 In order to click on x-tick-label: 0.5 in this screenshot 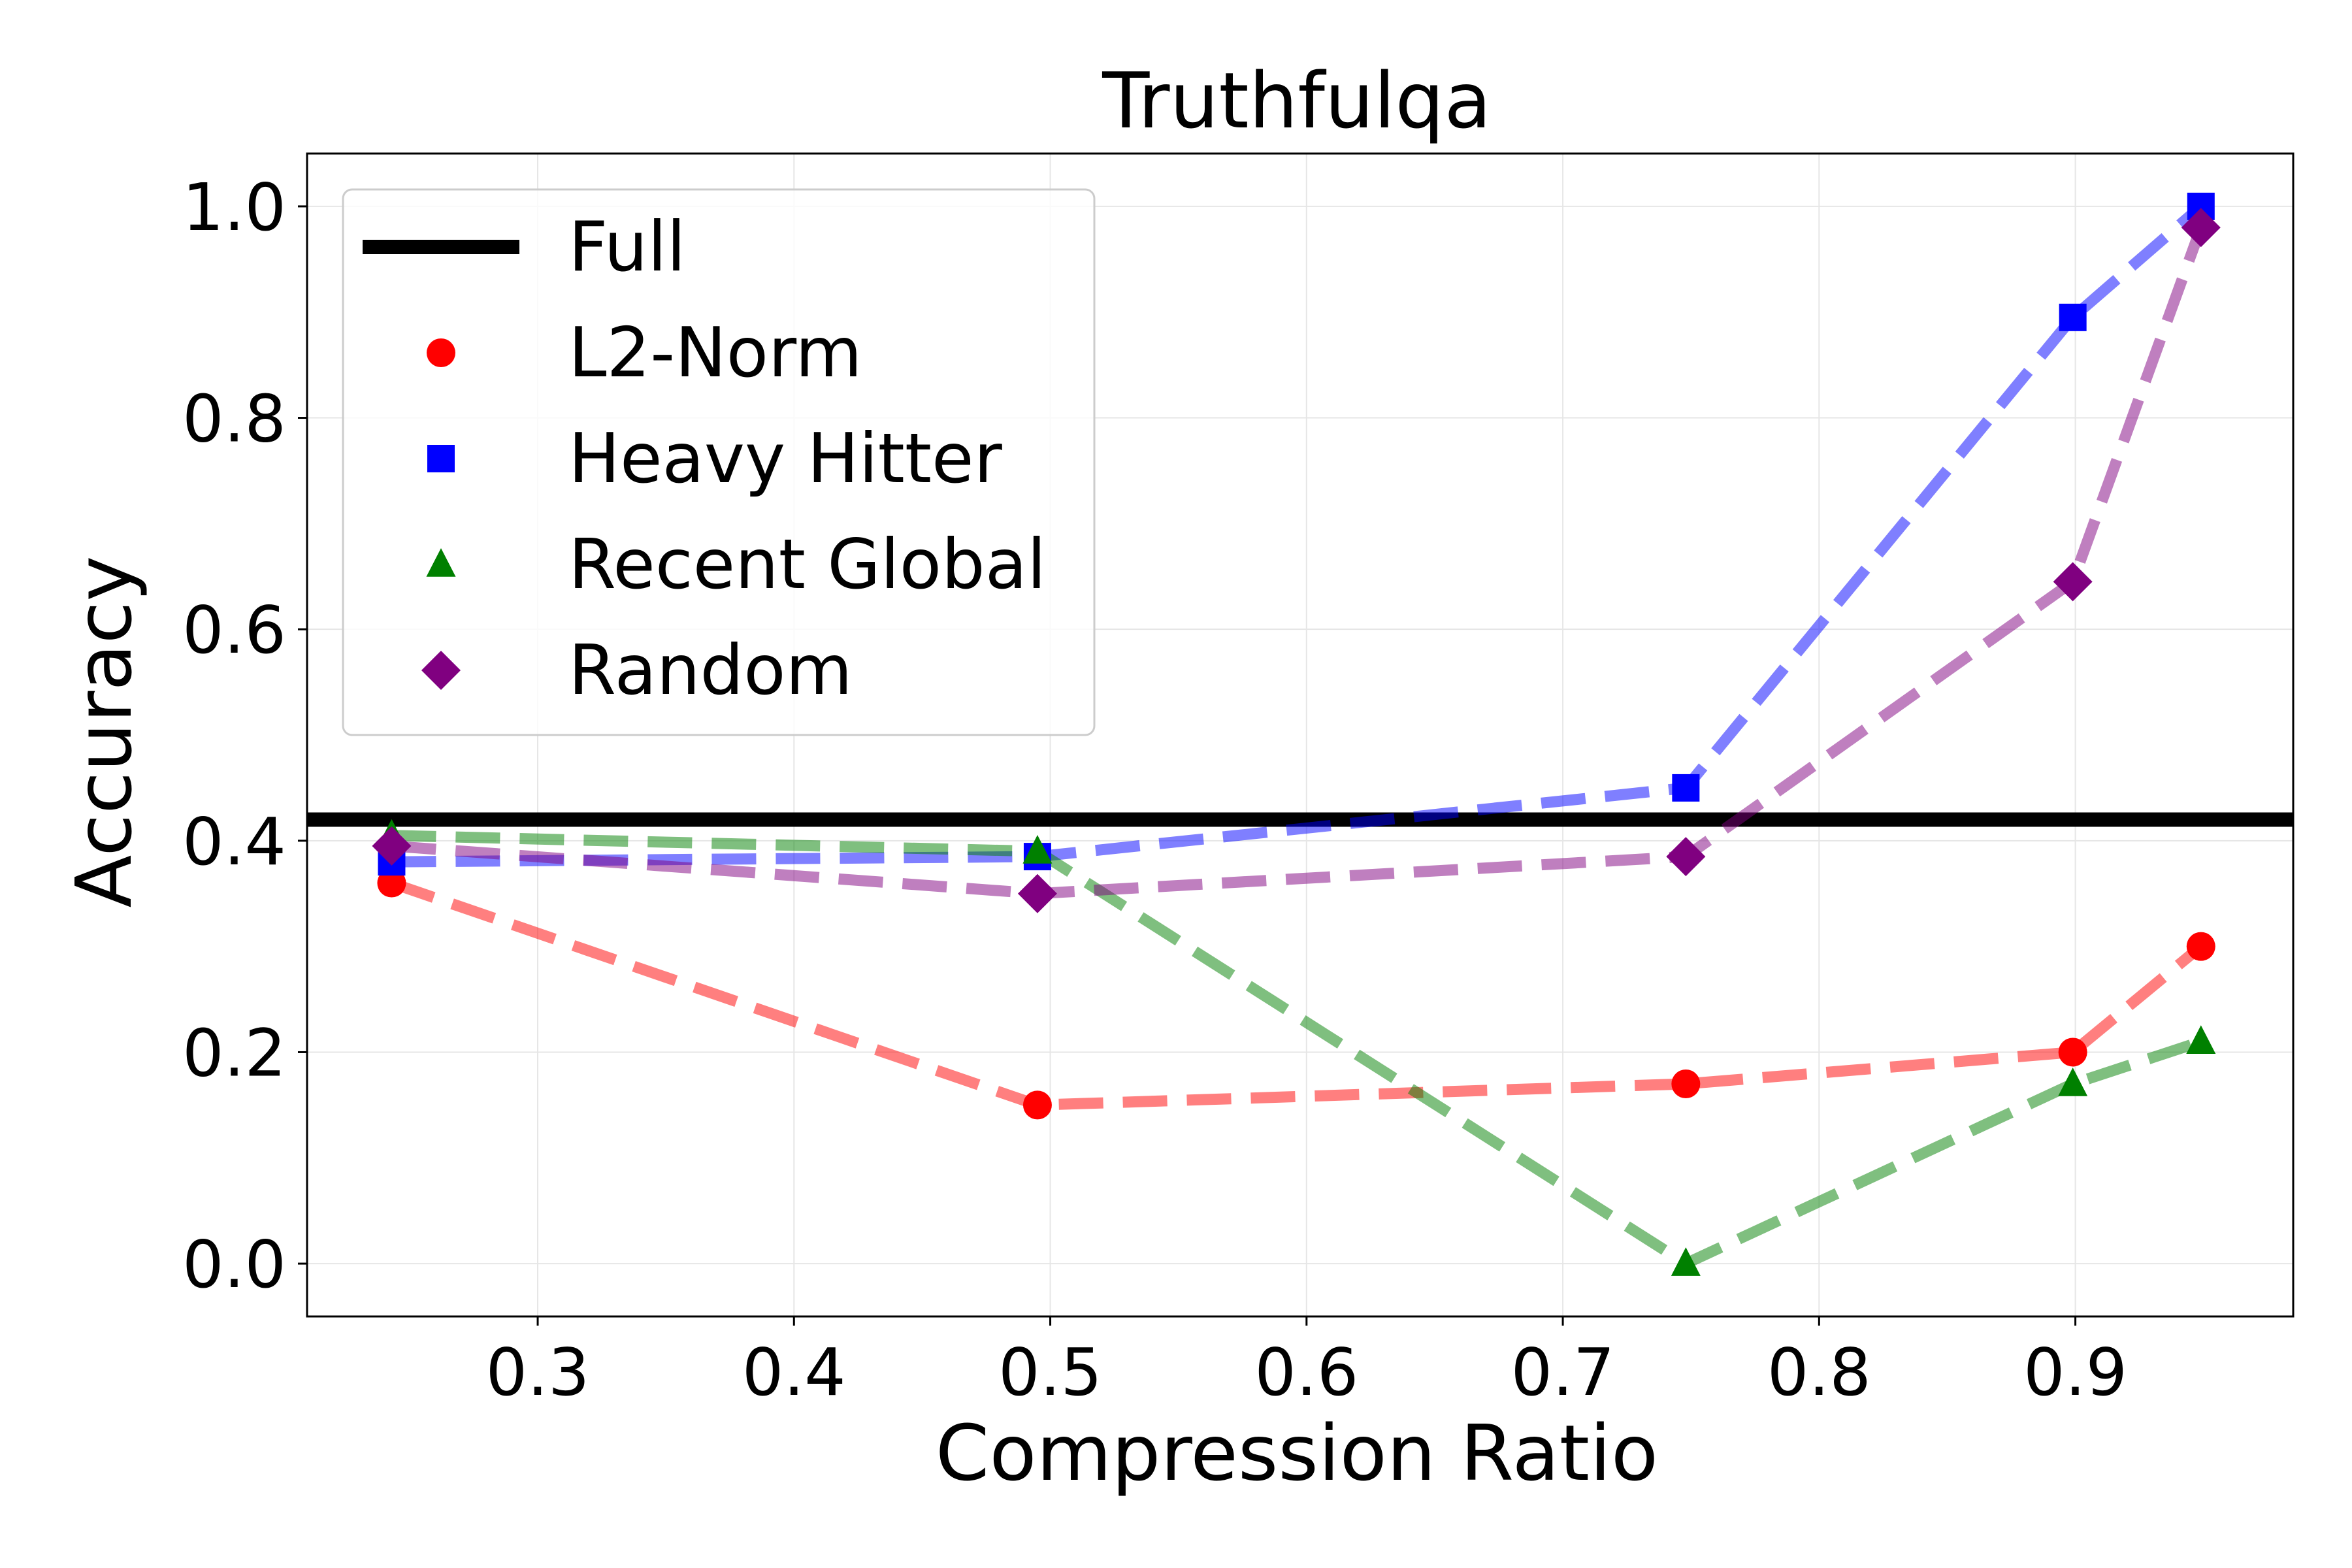, I will do `click(1050, 1372)`.